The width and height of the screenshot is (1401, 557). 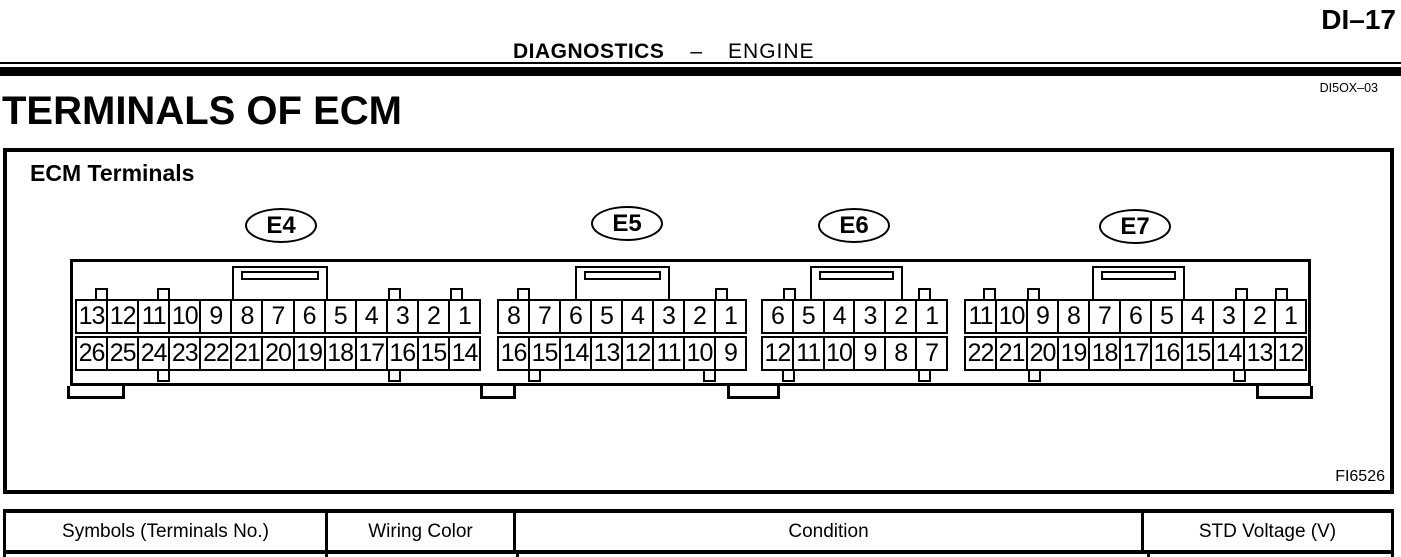 I want to click on pin-cell-e5-8: 8, so click(x=514, y=316).